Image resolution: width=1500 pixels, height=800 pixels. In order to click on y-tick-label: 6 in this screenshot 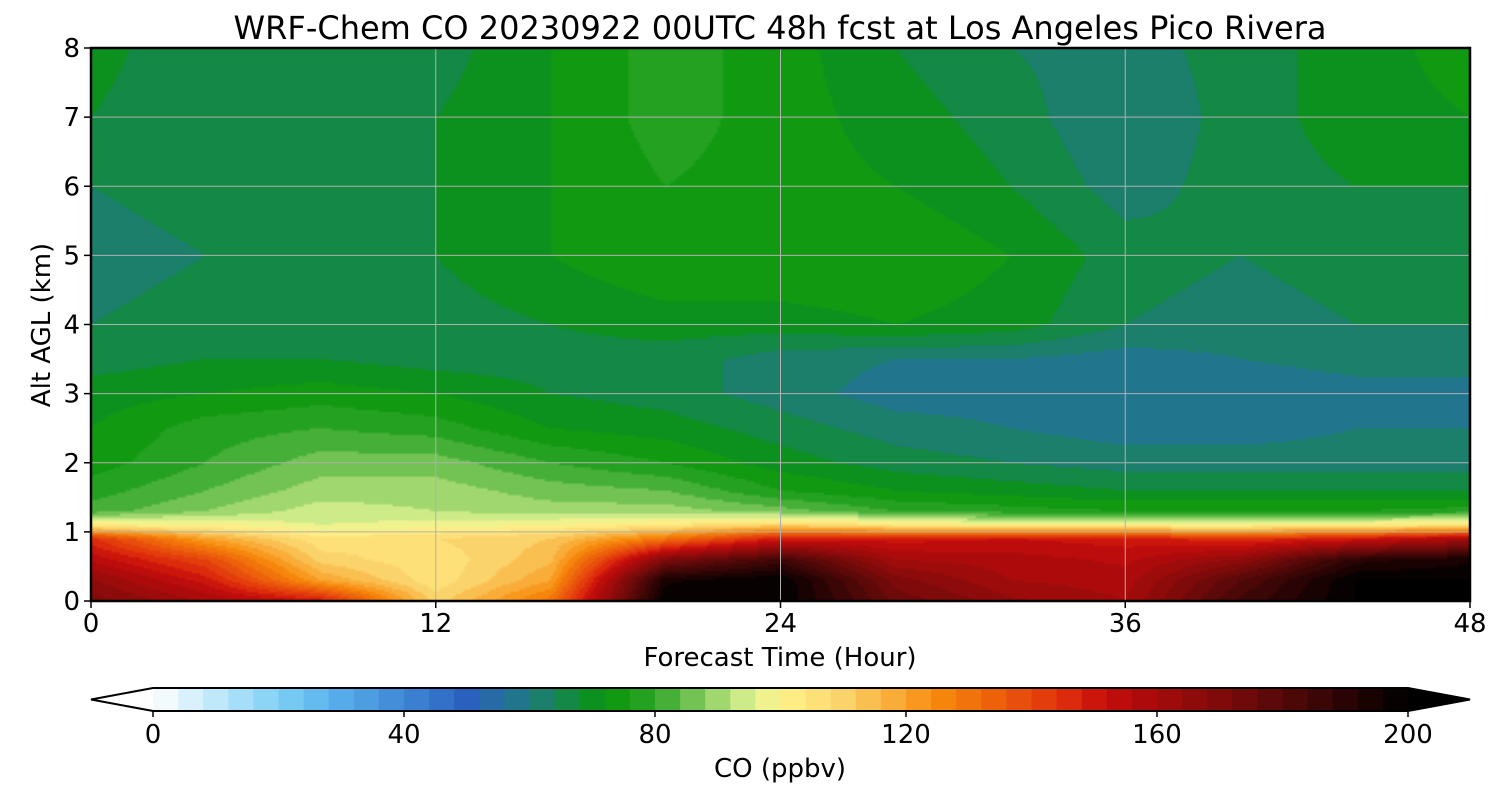, I will do `click(71, 187)`.